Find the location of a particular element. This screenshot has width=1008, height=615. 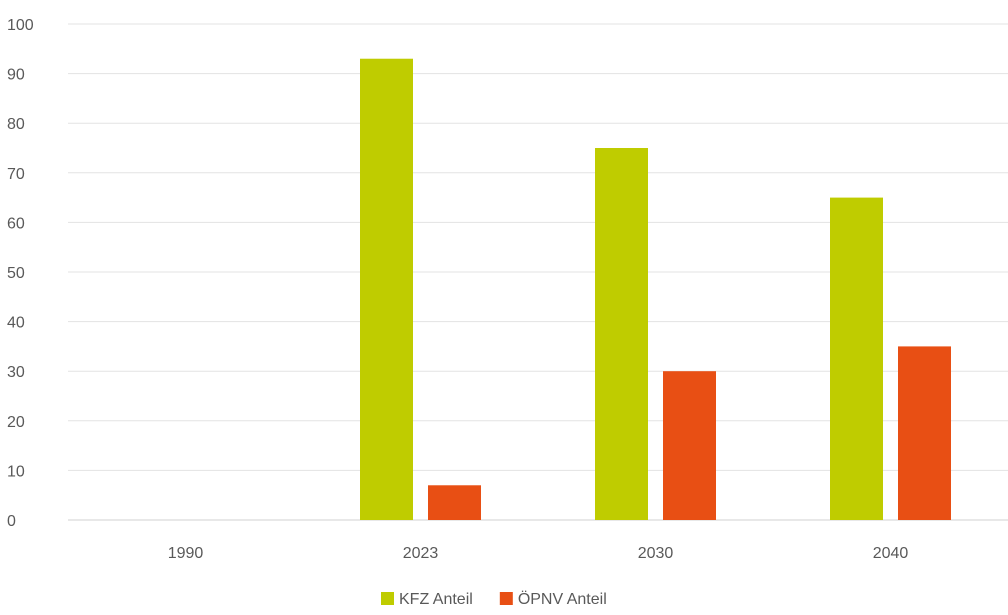

y-axis: 0 10 20 30 40 50 60 70 80 90 100 is located at coordinates (20, 273).